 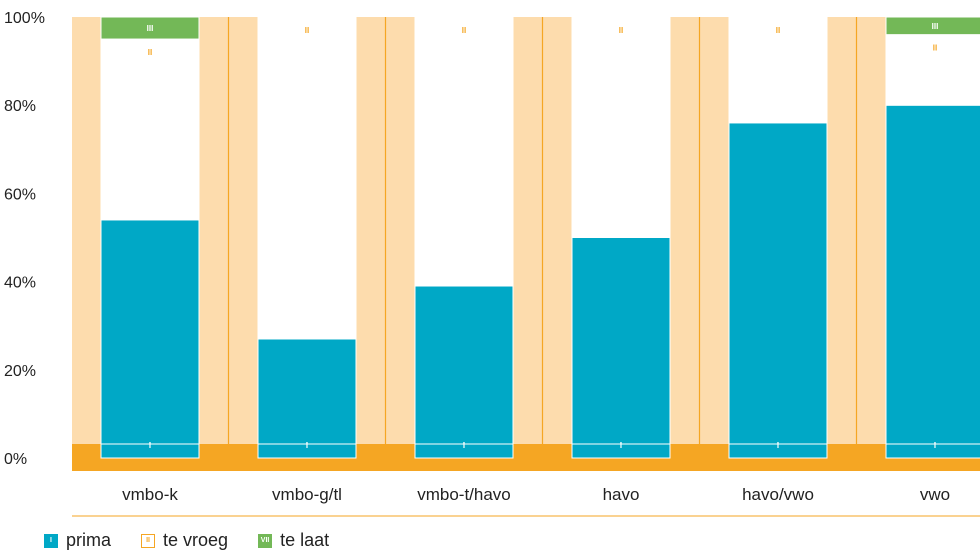 What do you see at coordinates (20, 371) in the screenshot?
I see `y-tick-label: 20%` at bounding box center [20, 371].